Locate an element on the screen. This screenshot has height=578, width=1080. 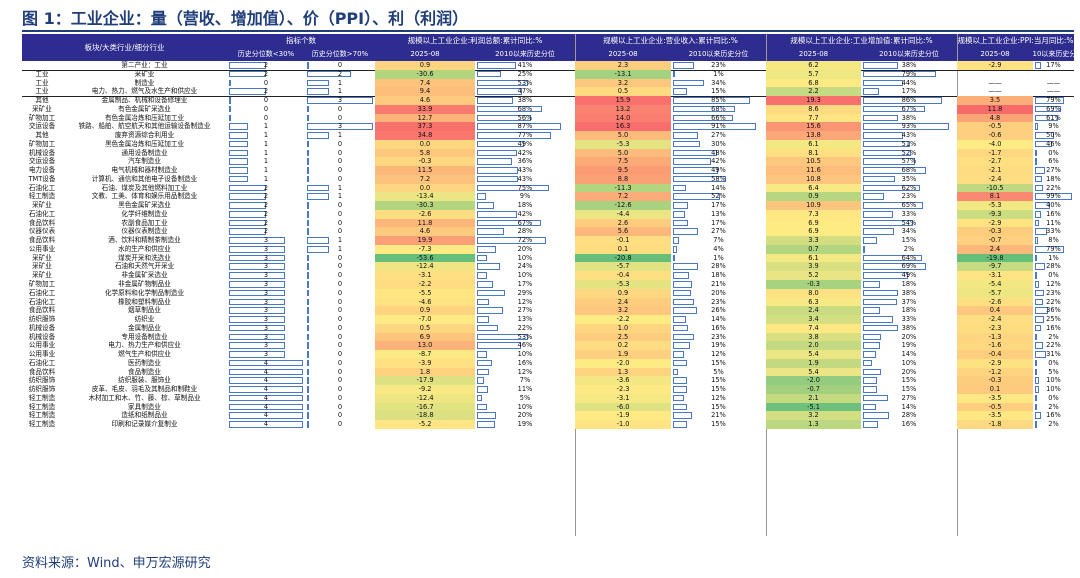
sector-cell: 机械设备 is located at coordinates (42, 336).